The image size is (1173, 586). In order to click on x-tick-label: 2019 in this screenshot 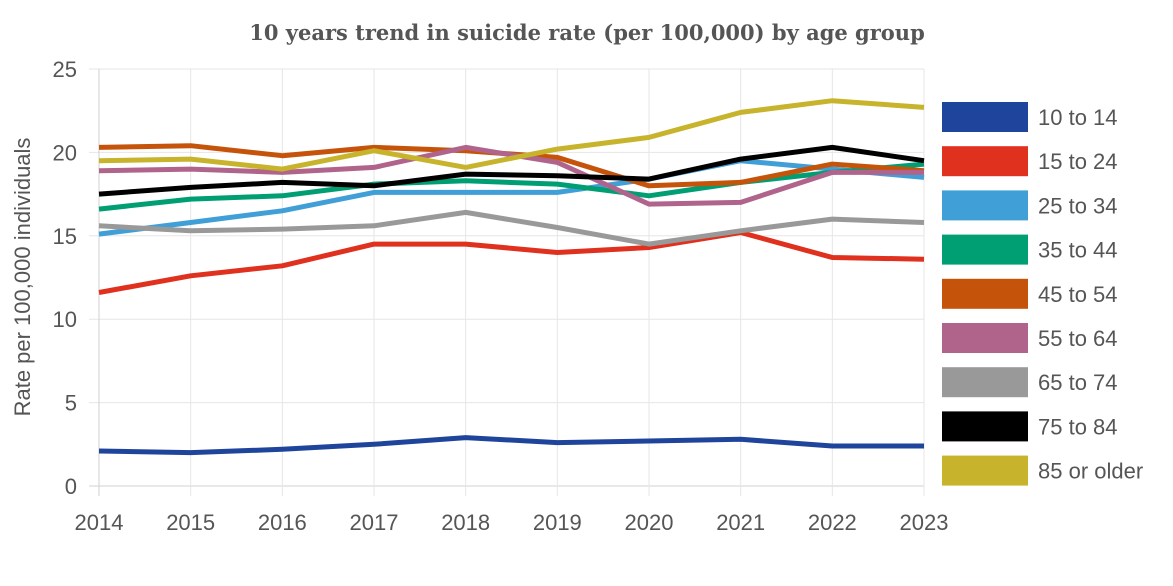, I will do `click(557, 522)`.